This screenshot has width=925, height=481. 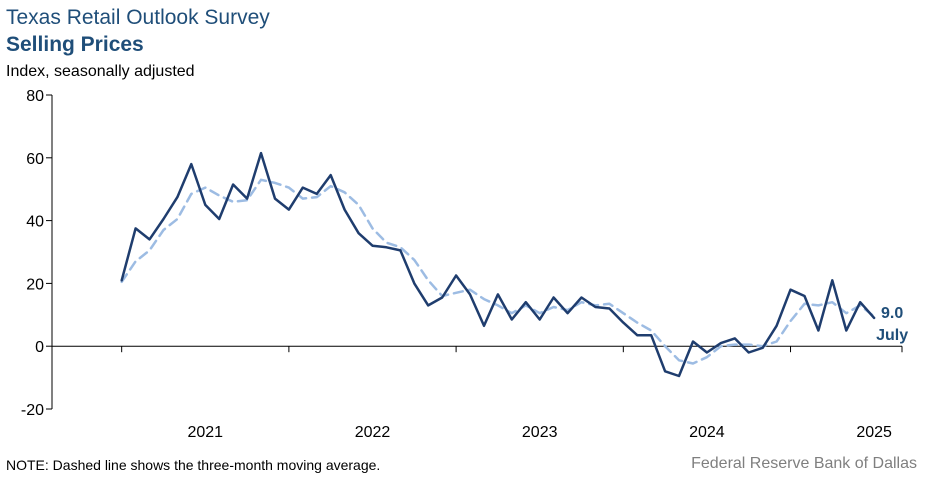 I want to click on y-axis-label: Index, seasonally adjusted, so click(x=100, y=71).